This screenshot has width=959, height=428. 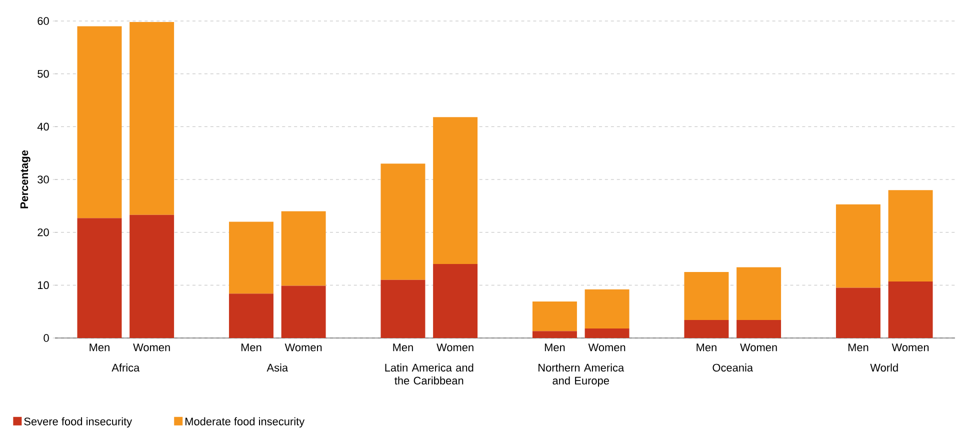 I want to click on y-tick-label: 60, so click(x=43, y=21).